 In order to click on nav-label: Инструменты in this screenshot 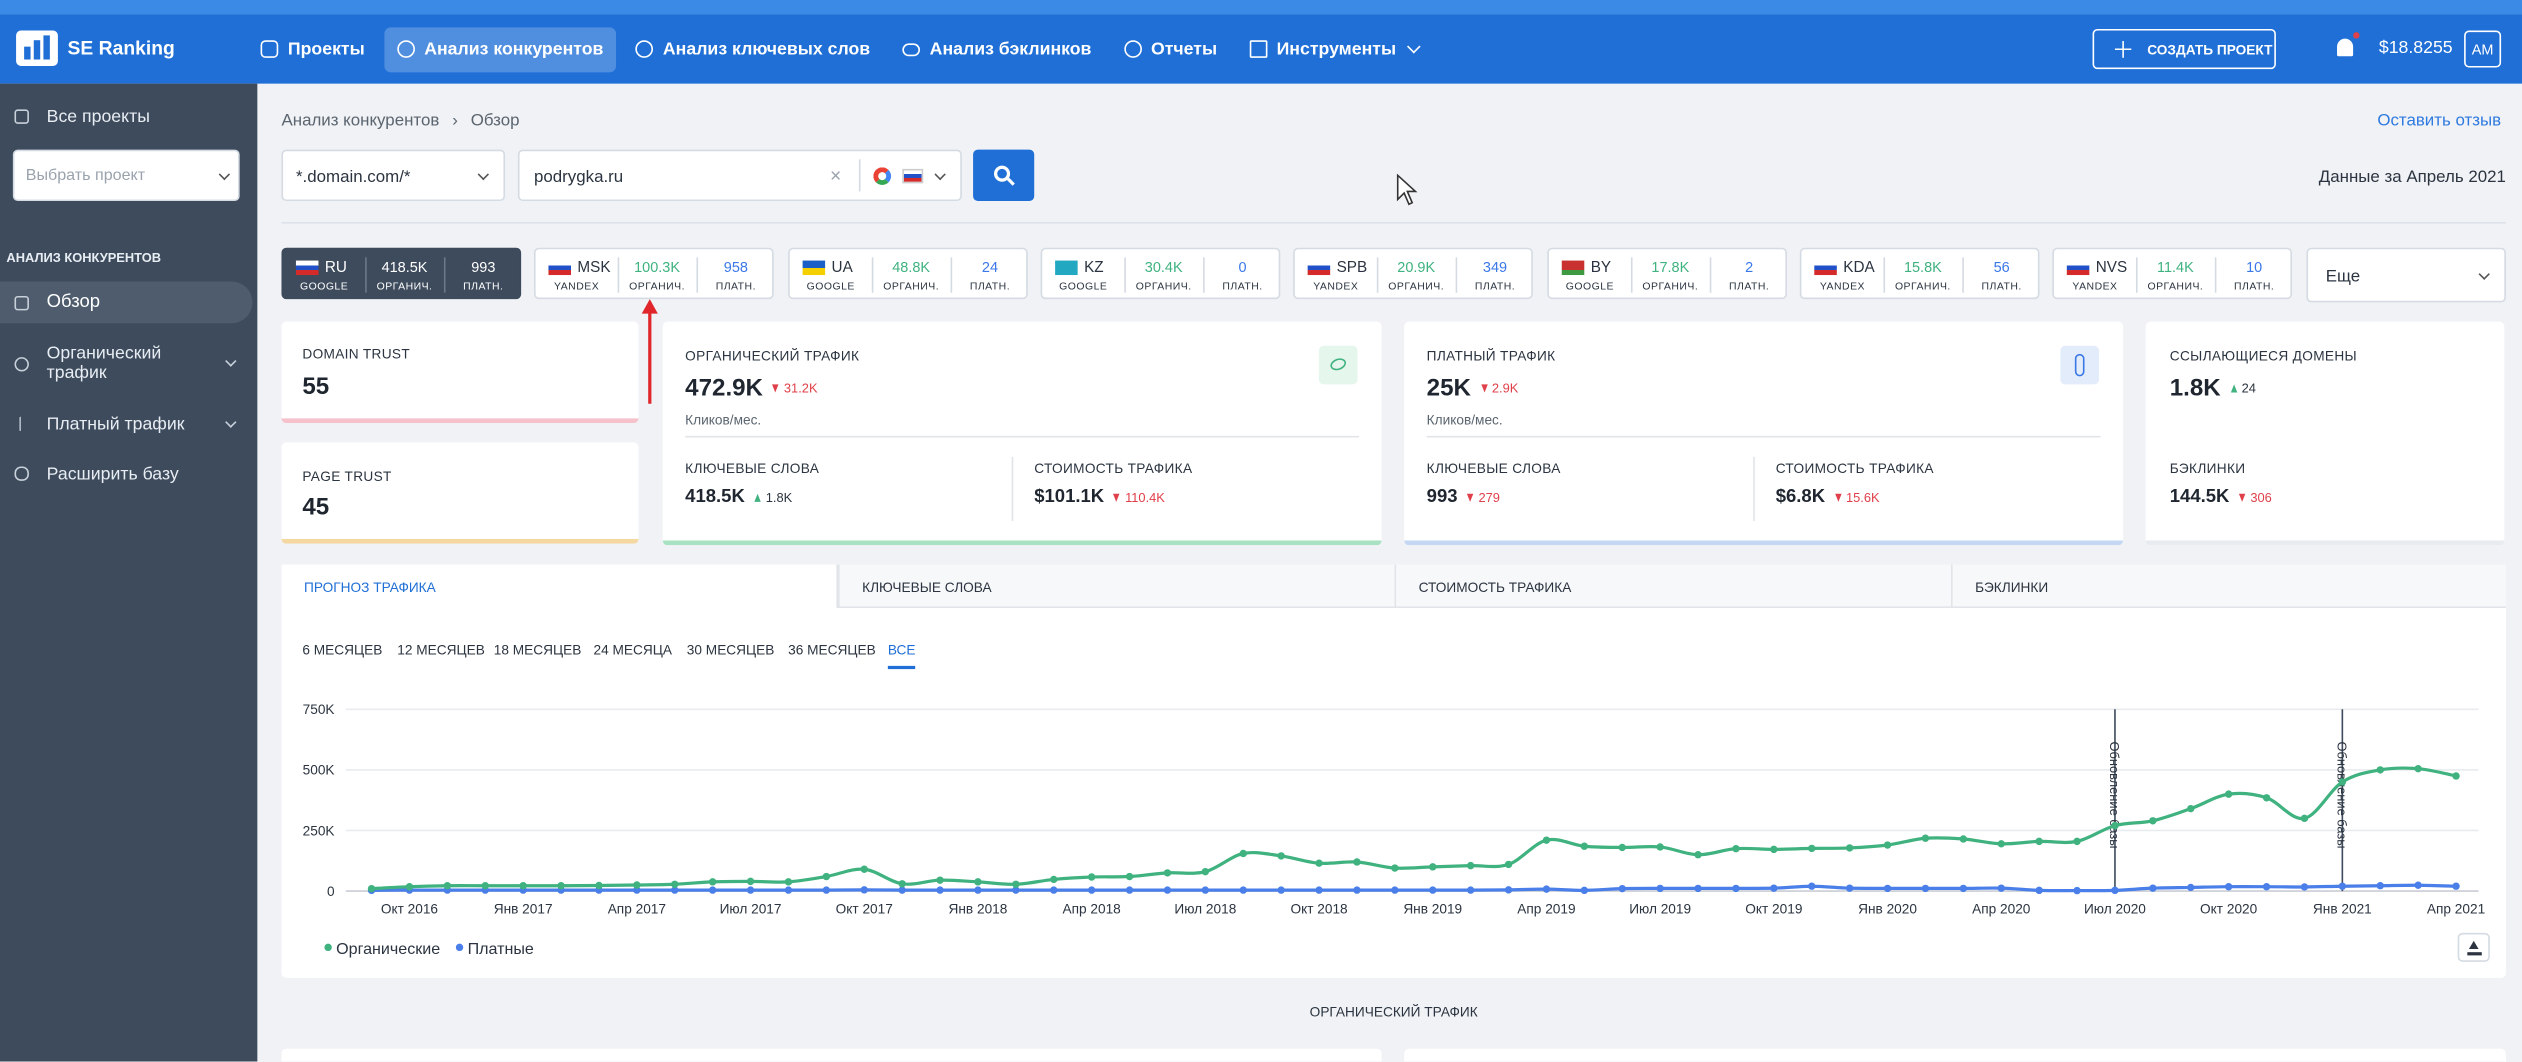, I will do `click(1336, 49)`.